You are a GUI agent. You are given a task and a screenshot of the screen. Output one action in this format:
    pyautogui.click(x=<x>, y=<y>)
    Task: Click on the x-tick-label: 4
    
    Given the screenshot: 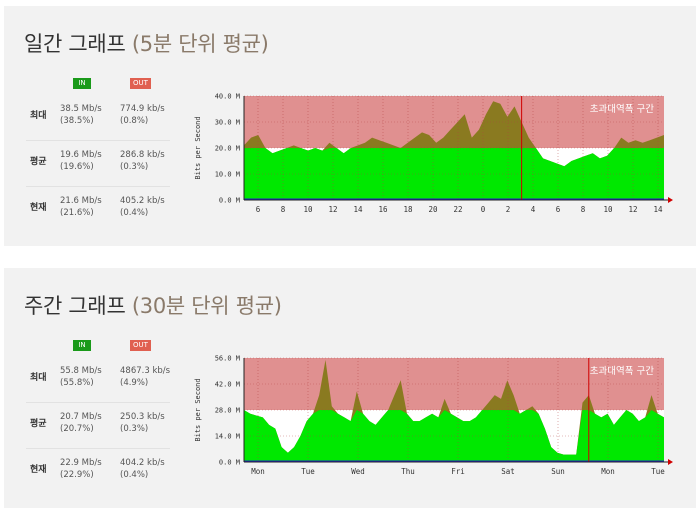 What is the action you would take?
    pyautogui.click(x=533, y=209)
    